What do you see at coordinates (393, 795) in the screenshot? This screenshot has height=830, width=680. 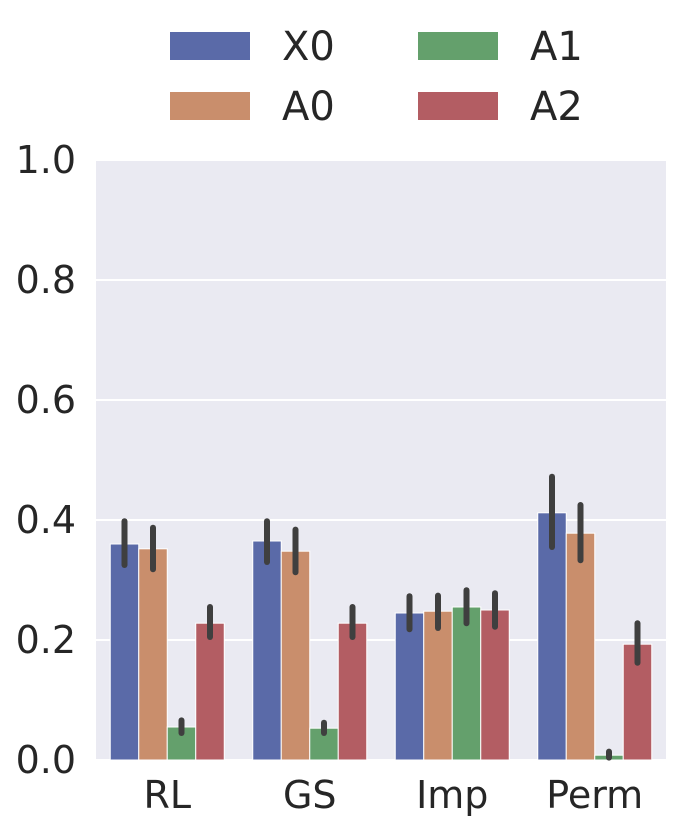 I see `x-axis-ticks: RL GS Imp Perm` at bounding box center [393, 795].